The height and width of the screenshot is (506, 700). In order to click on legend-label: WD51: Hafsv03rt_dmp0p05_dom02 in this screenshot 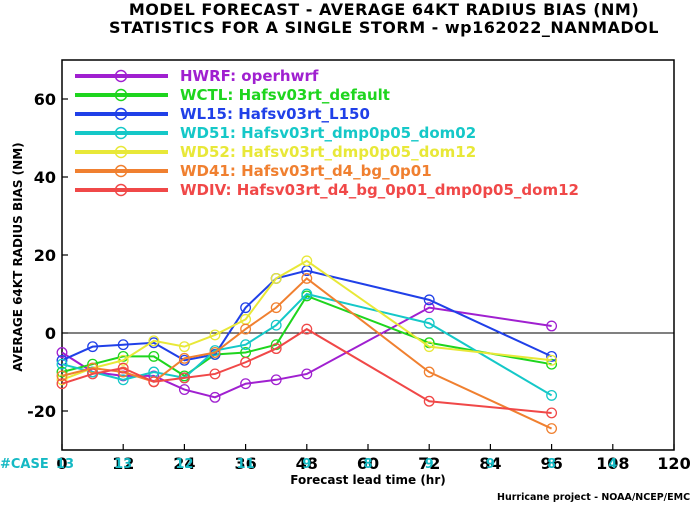, I will do `click(328, 133)`.